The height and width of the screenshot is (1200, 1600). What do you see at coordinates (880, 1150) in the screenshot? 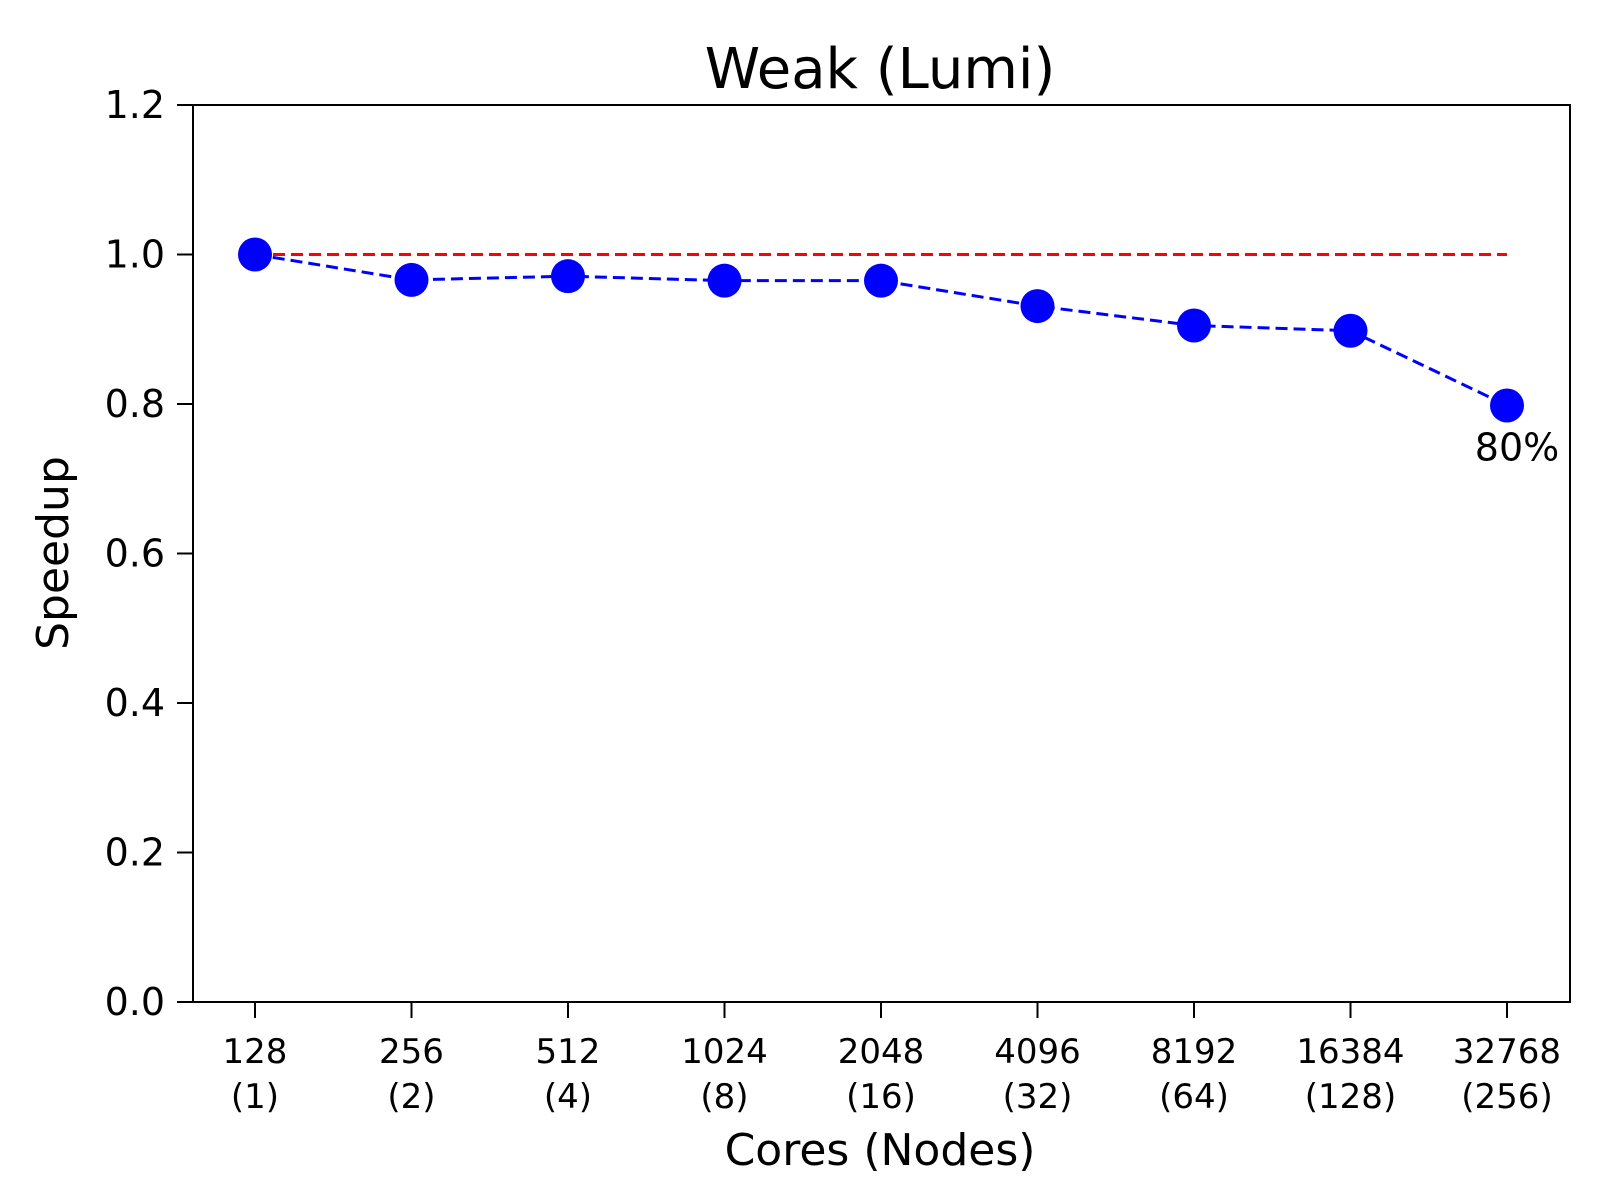
I see `x-axis-label: Cores (Nodes)` at bounding box center [880, 1150].